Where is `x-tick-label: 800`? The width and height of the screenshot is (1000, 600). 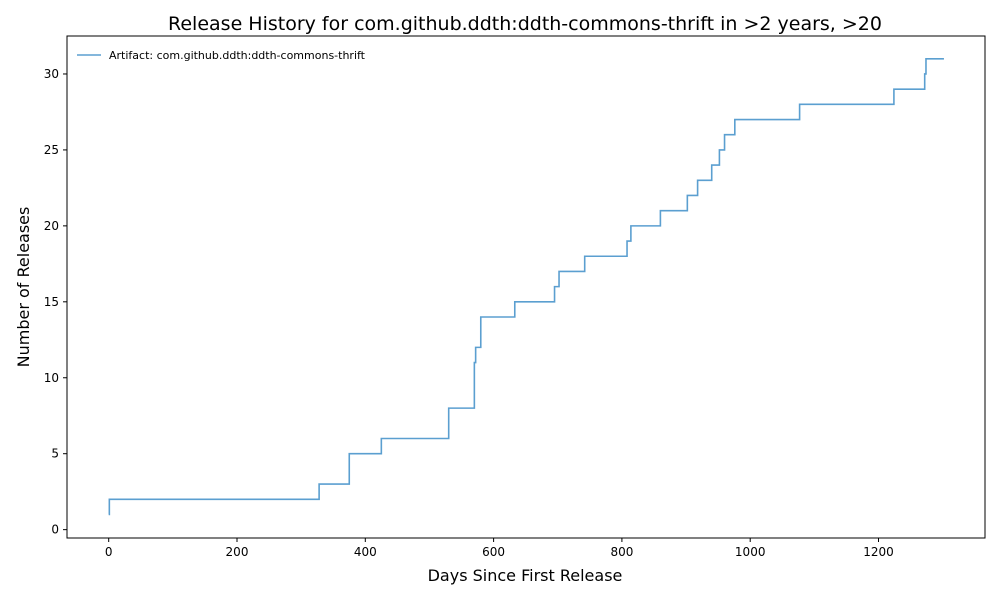
x-tick-label: 800 is located at coordinates (621, 552).